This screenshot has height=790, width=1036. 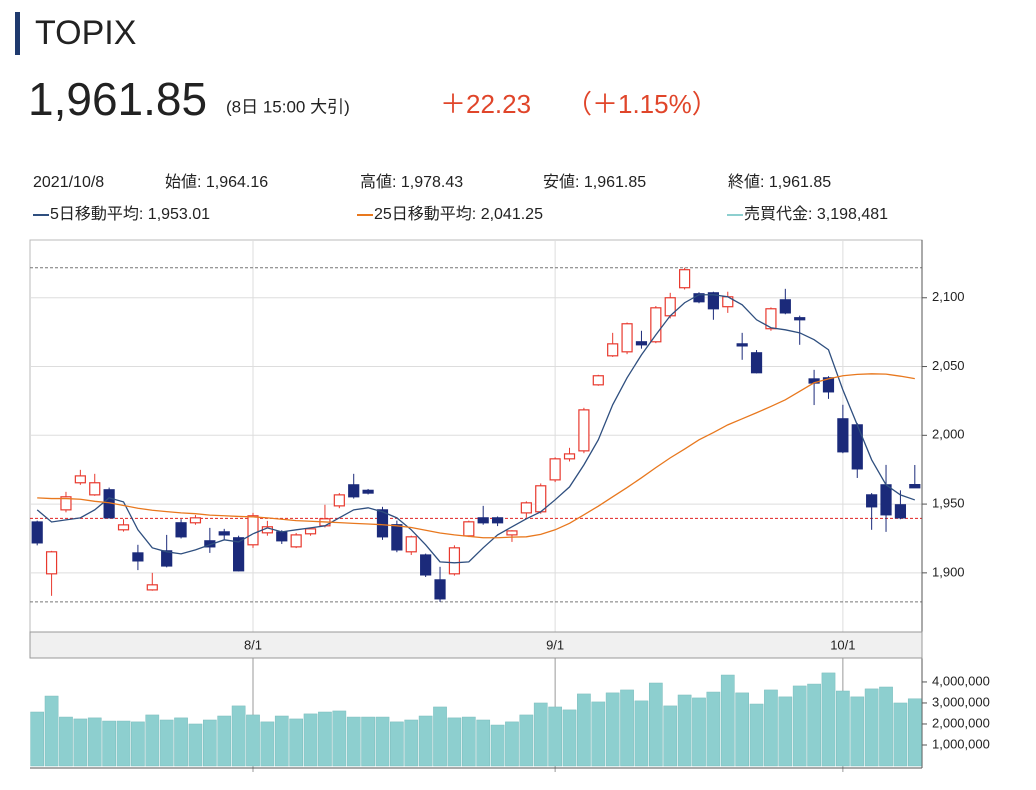 What do you see at coordinates (948, 296) in the screenshot?
I see `y-tick-label: 2,100` at bounding box center [948, 296].